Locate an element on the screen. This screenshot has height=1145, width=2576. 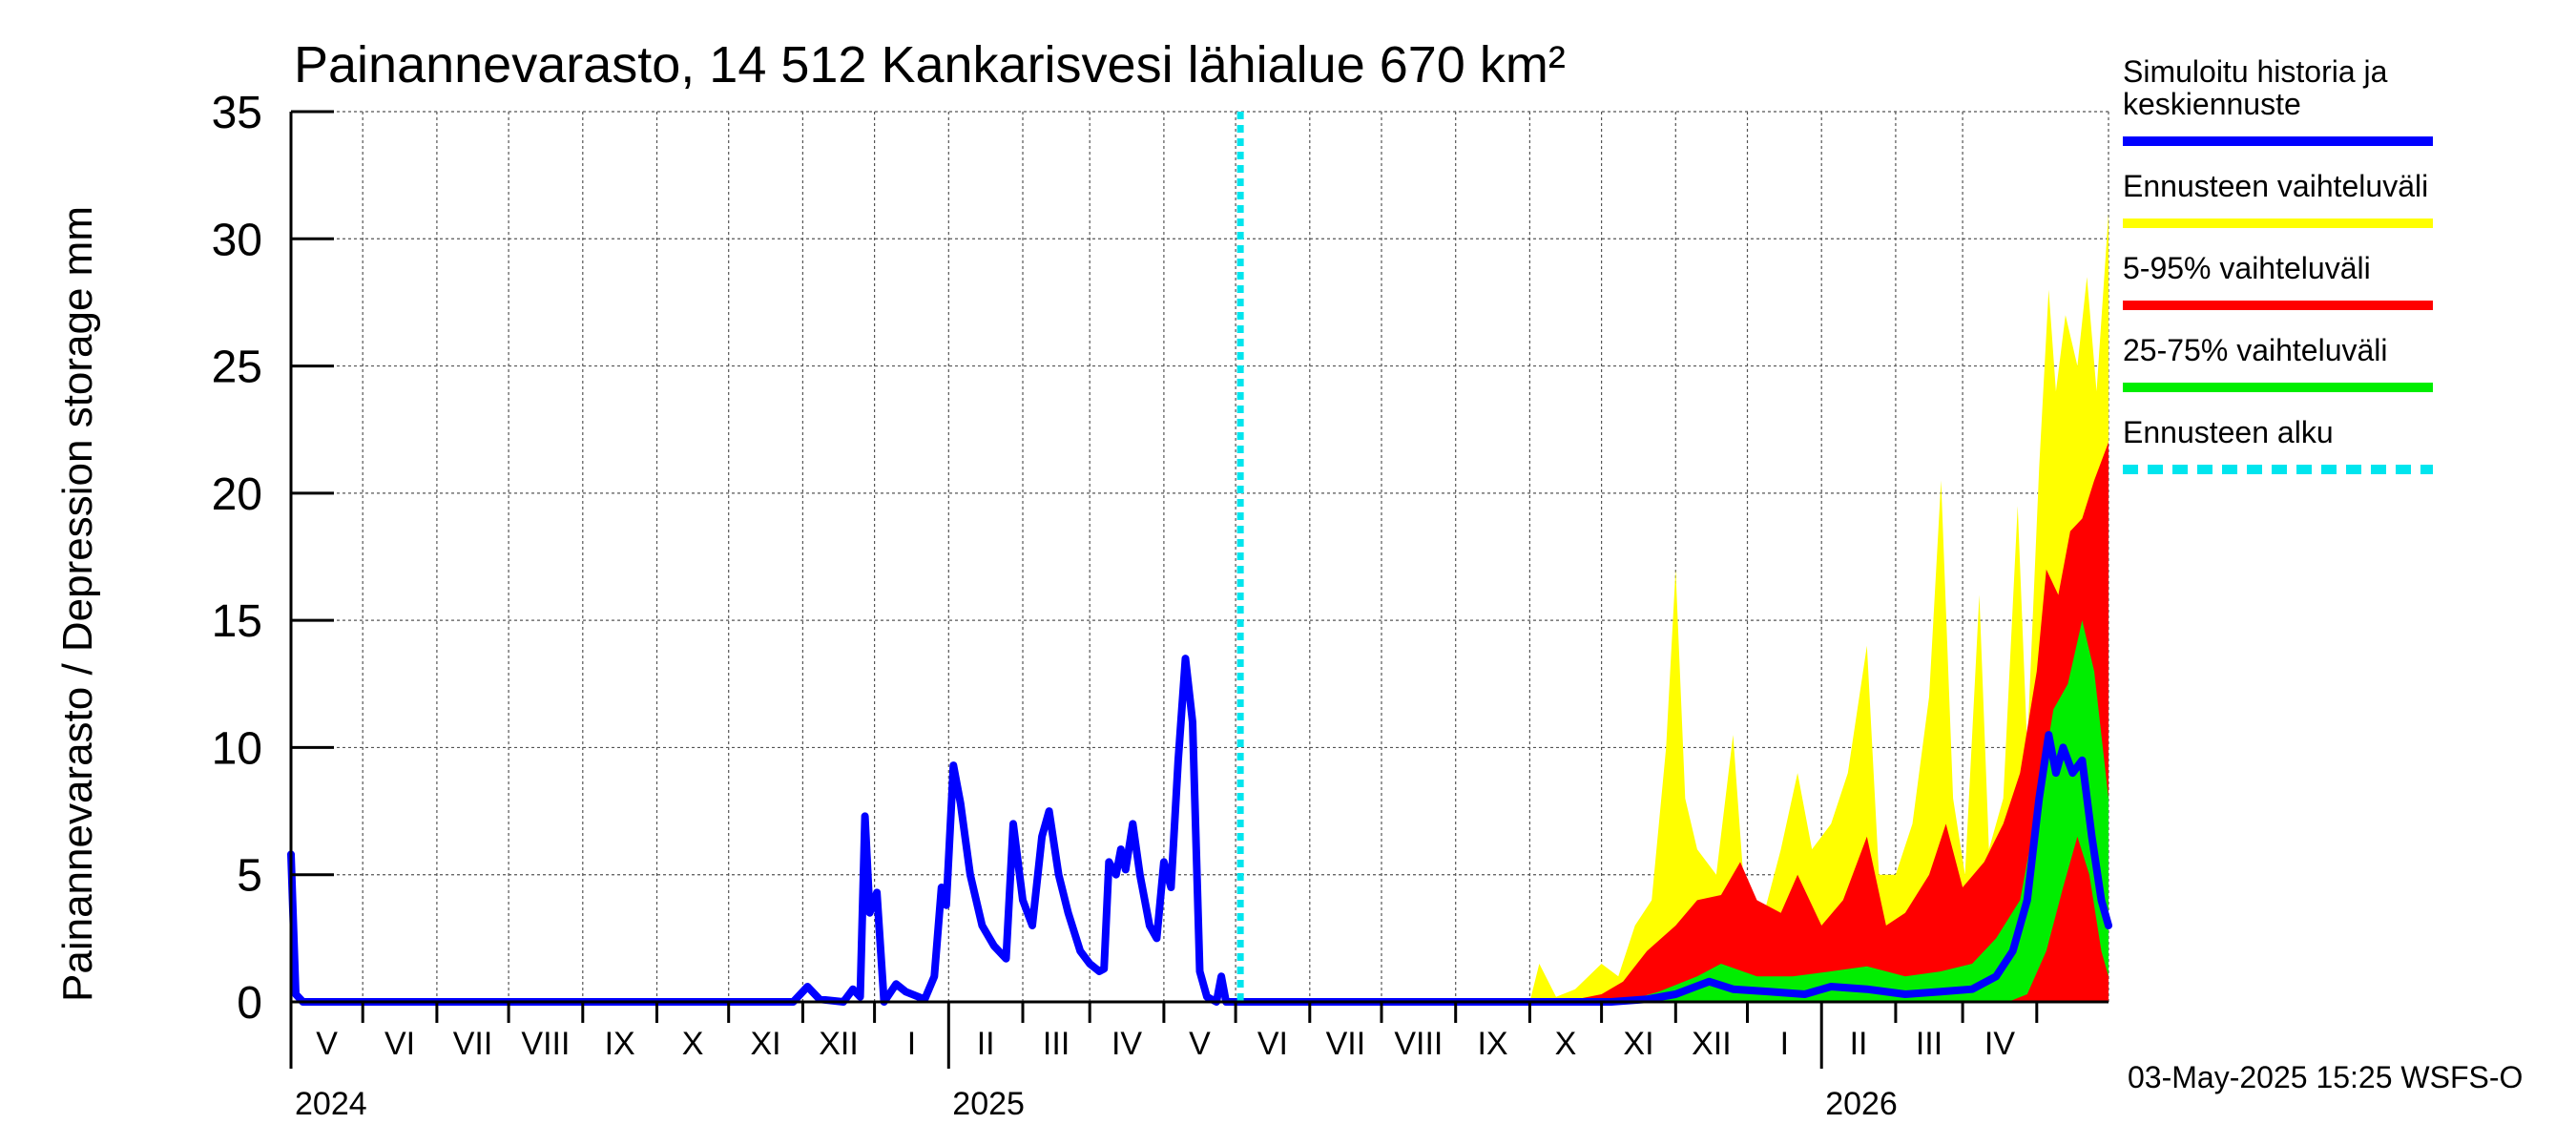
legend-label-5: Ennusteen alku is located at coordinates (2228, 432).